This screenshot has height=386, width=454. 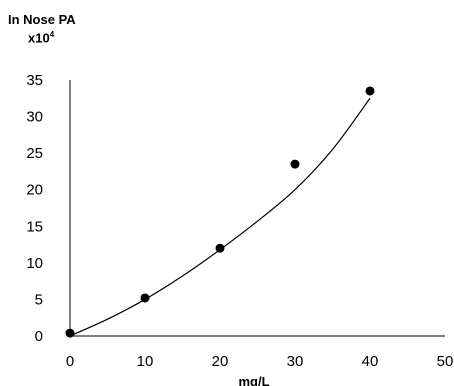 I want to click on y-axis-scale-exponent: 4, so click(x=52, y=34).